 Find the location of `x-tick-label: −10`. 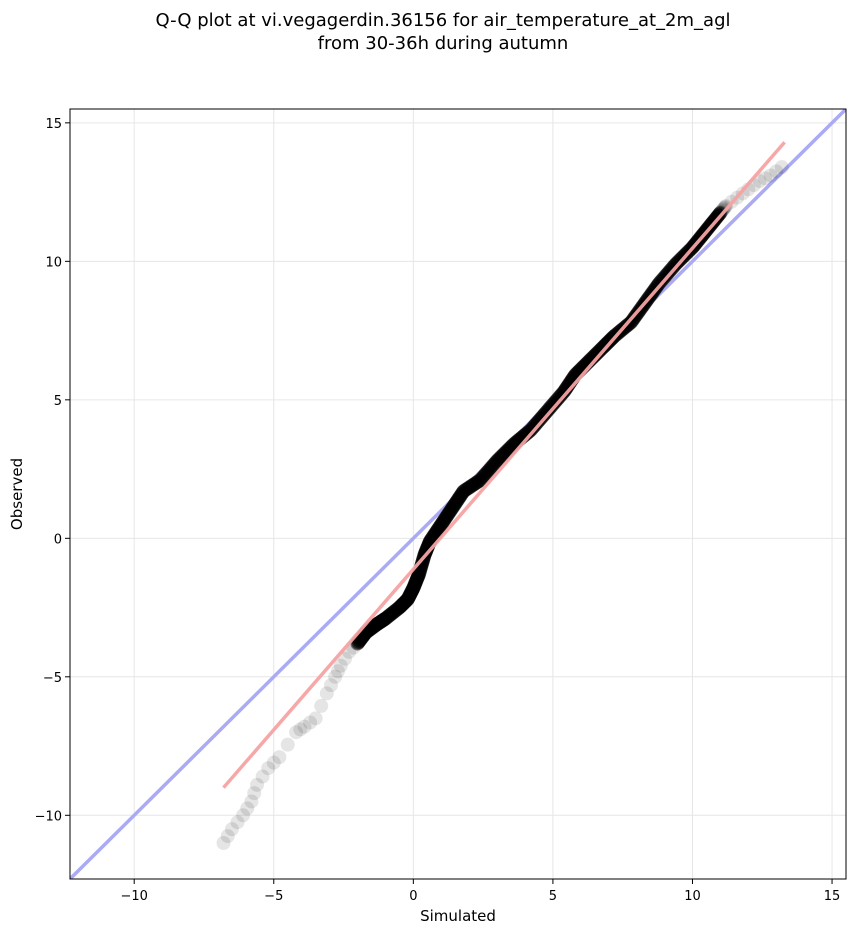

x-tick-label: −10 is located at coordinates (133, 896).